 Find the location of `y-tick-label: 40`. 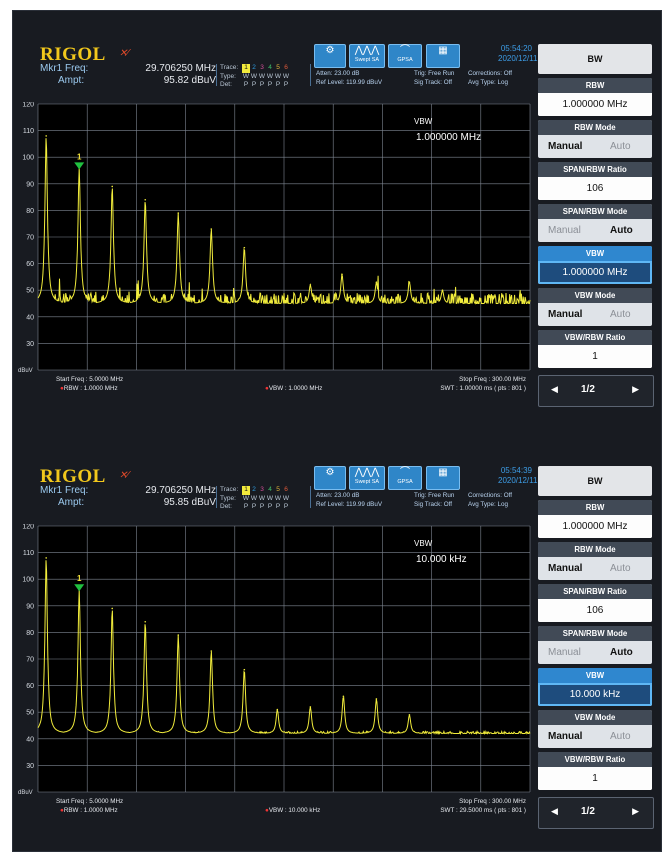

y-tick-label: 40 is located at coordinates (30, 739).